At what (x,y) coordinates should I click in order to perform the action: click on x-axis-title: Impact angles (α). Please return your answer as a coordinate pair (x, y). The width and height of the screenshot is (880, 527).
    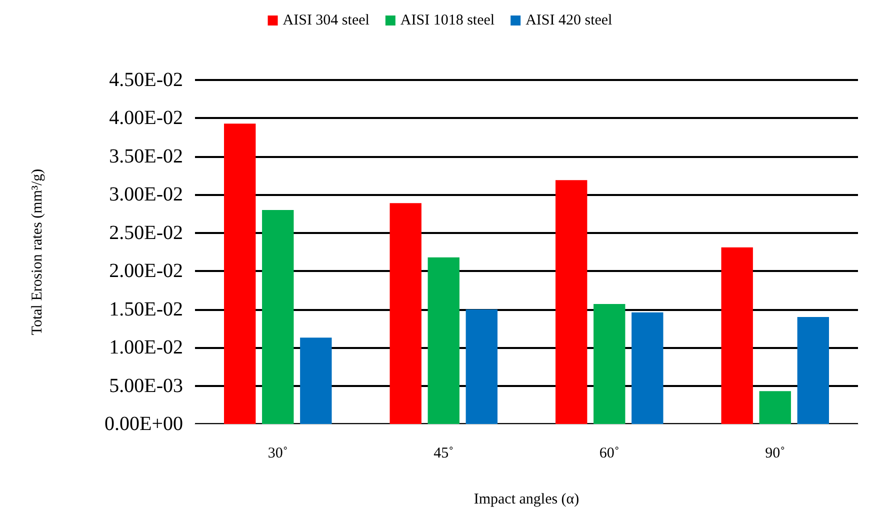
    Looking at the image, I should click on (527, 500).